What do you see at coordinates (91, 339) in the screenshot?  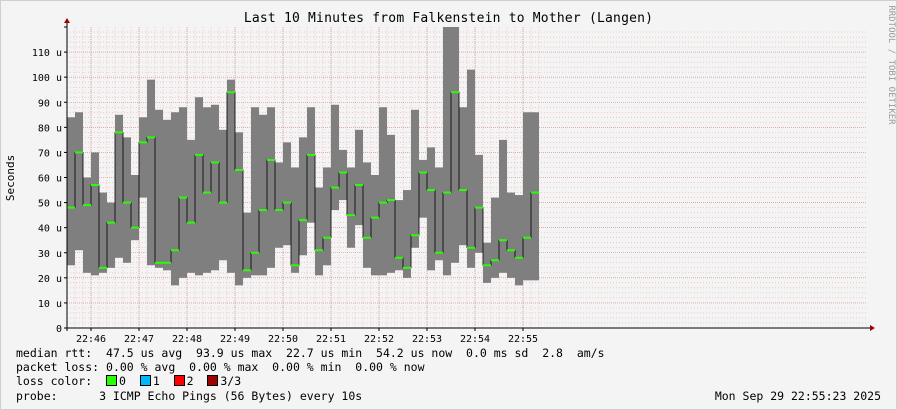 I see `x-tick-label: 22:46` at bounding box center [91, 339].